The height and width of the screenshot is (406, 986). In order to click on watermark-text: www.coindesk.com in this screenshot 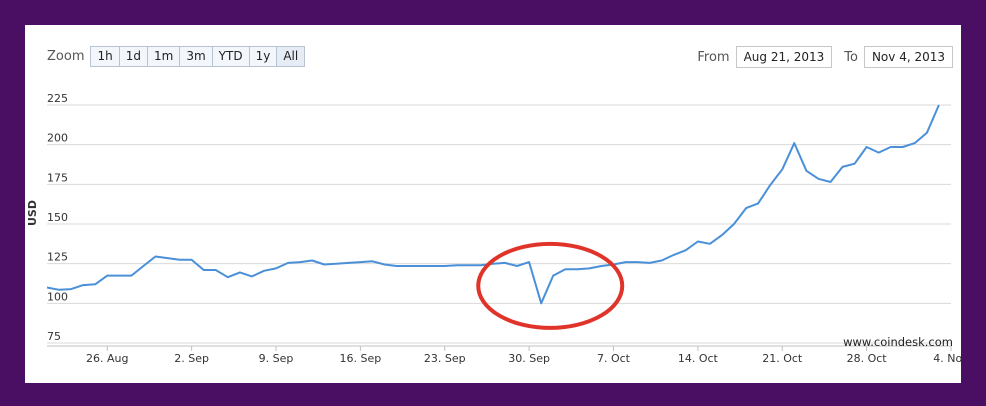, I will do `click(898, 342)`.